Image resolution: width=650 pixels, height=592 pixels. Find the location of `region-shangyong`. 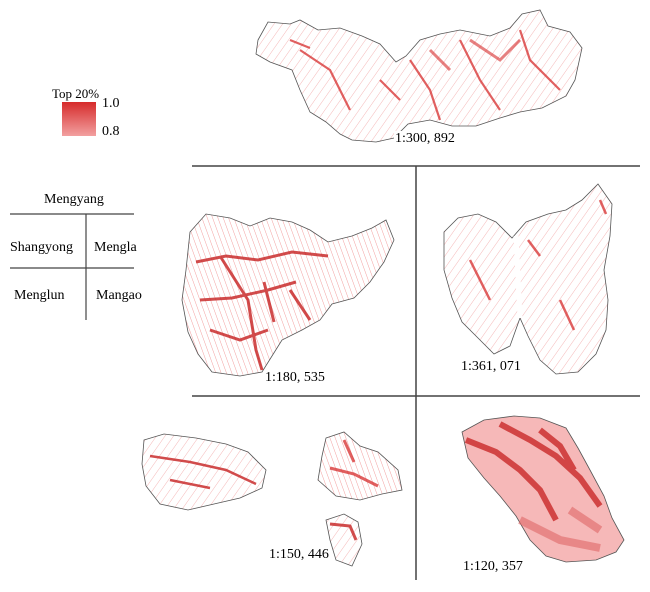

region-shangyong is located at coordinates (288, 295).